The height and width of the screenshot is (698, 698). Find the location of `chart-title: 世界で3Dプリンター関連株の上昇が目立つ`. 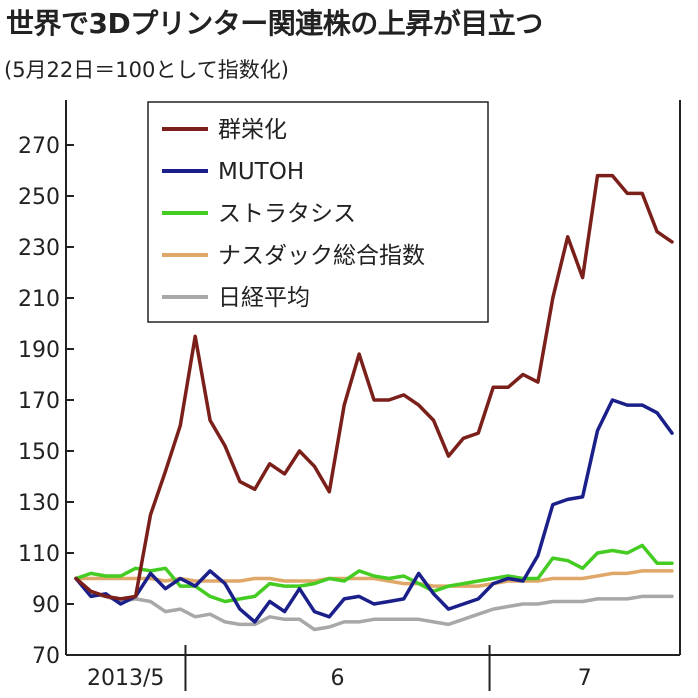

chart-title: 世界で3Dプリンター関連株の上昇が目立つ is located at coordinates (274, 23).